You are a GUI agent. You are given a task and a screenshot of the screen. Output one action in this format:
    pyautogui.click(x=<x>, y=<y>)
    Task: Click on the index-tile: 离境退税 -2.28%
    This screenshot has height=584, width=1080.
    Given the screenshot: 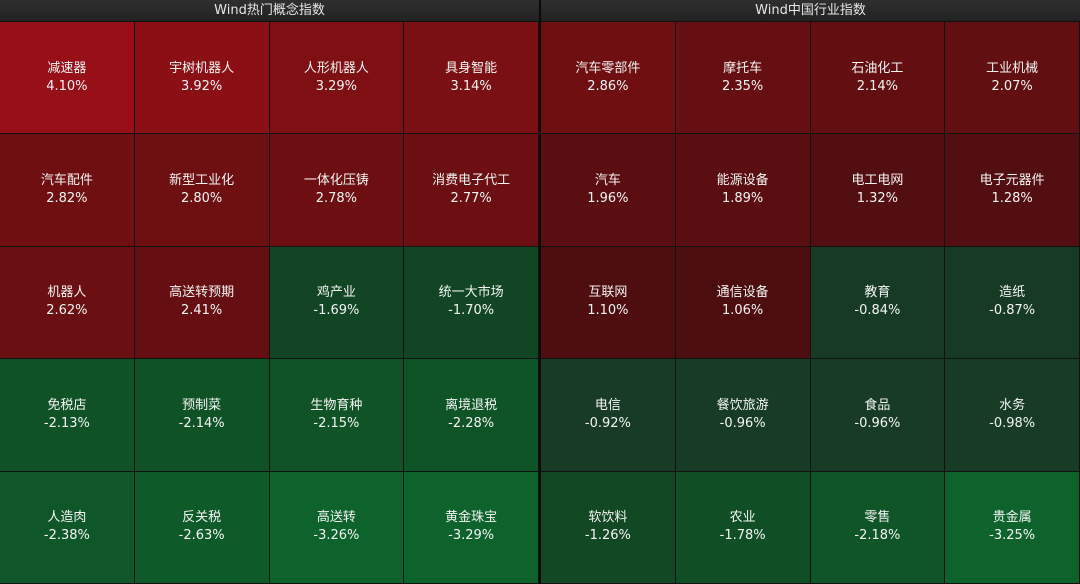 What is the action you would take?
    pyautogui.click(x=471, y=415)
    